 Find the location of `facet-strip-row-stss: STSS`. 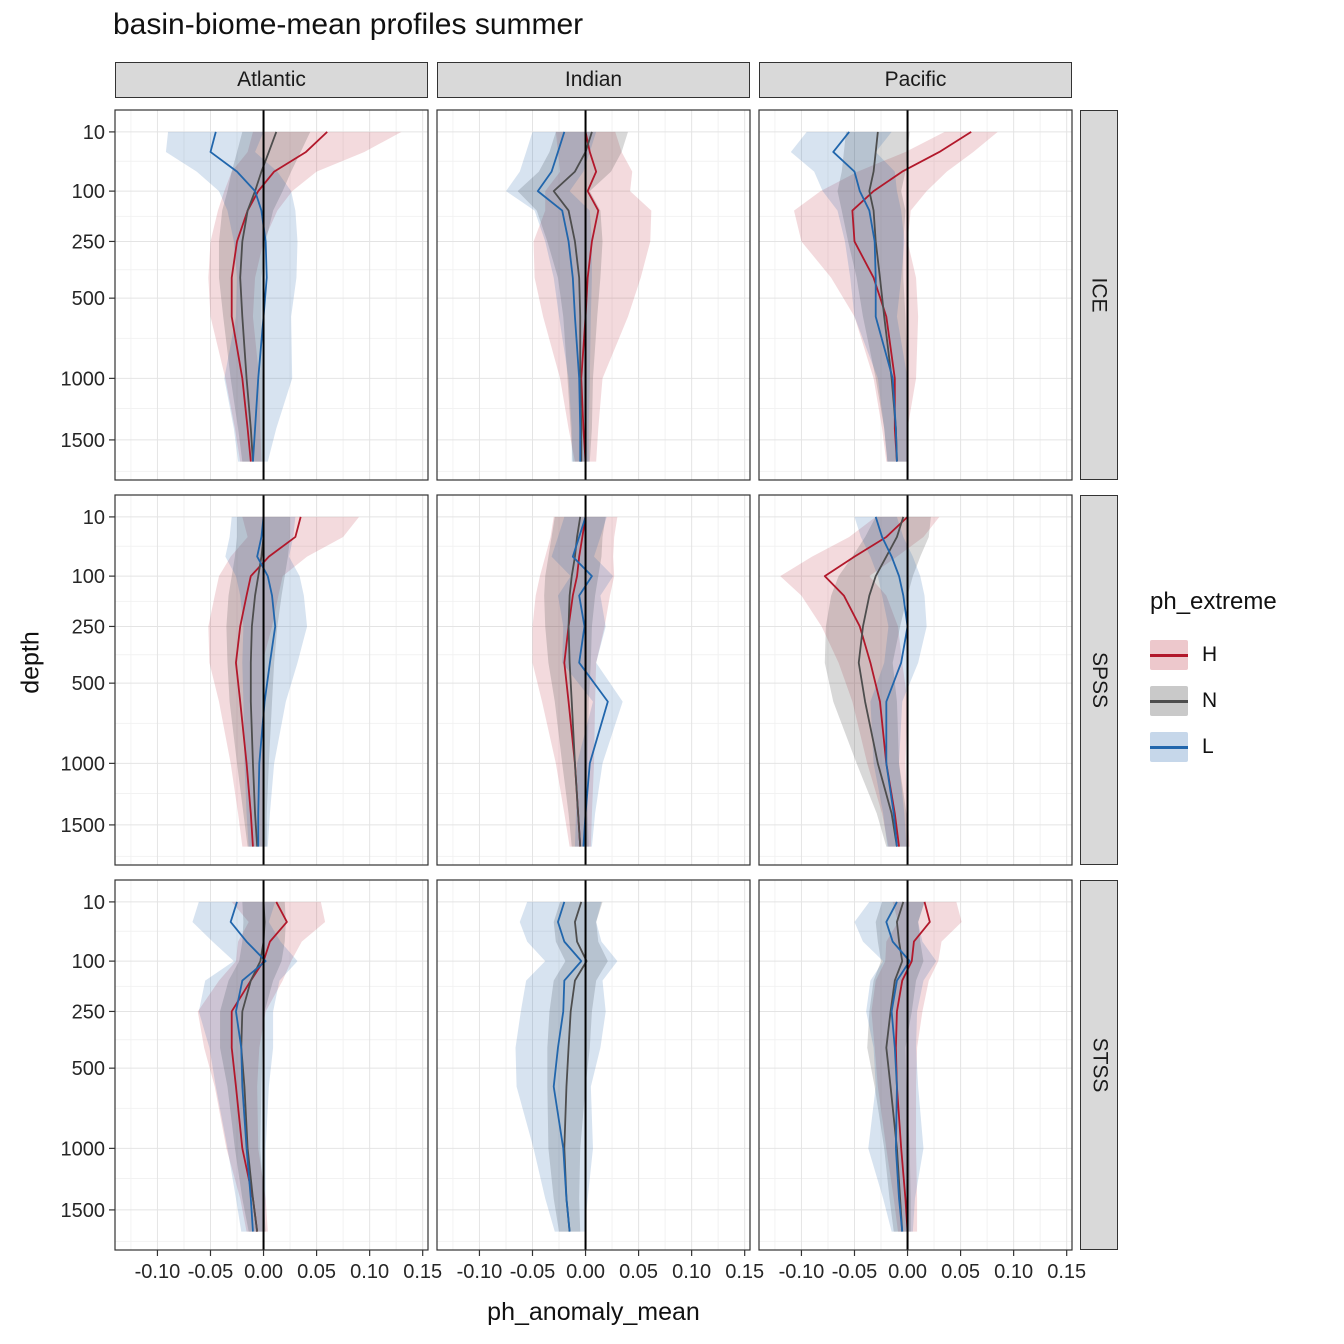

facet-strip-row-stss: STSS is located at coordinates (1099, 1065).